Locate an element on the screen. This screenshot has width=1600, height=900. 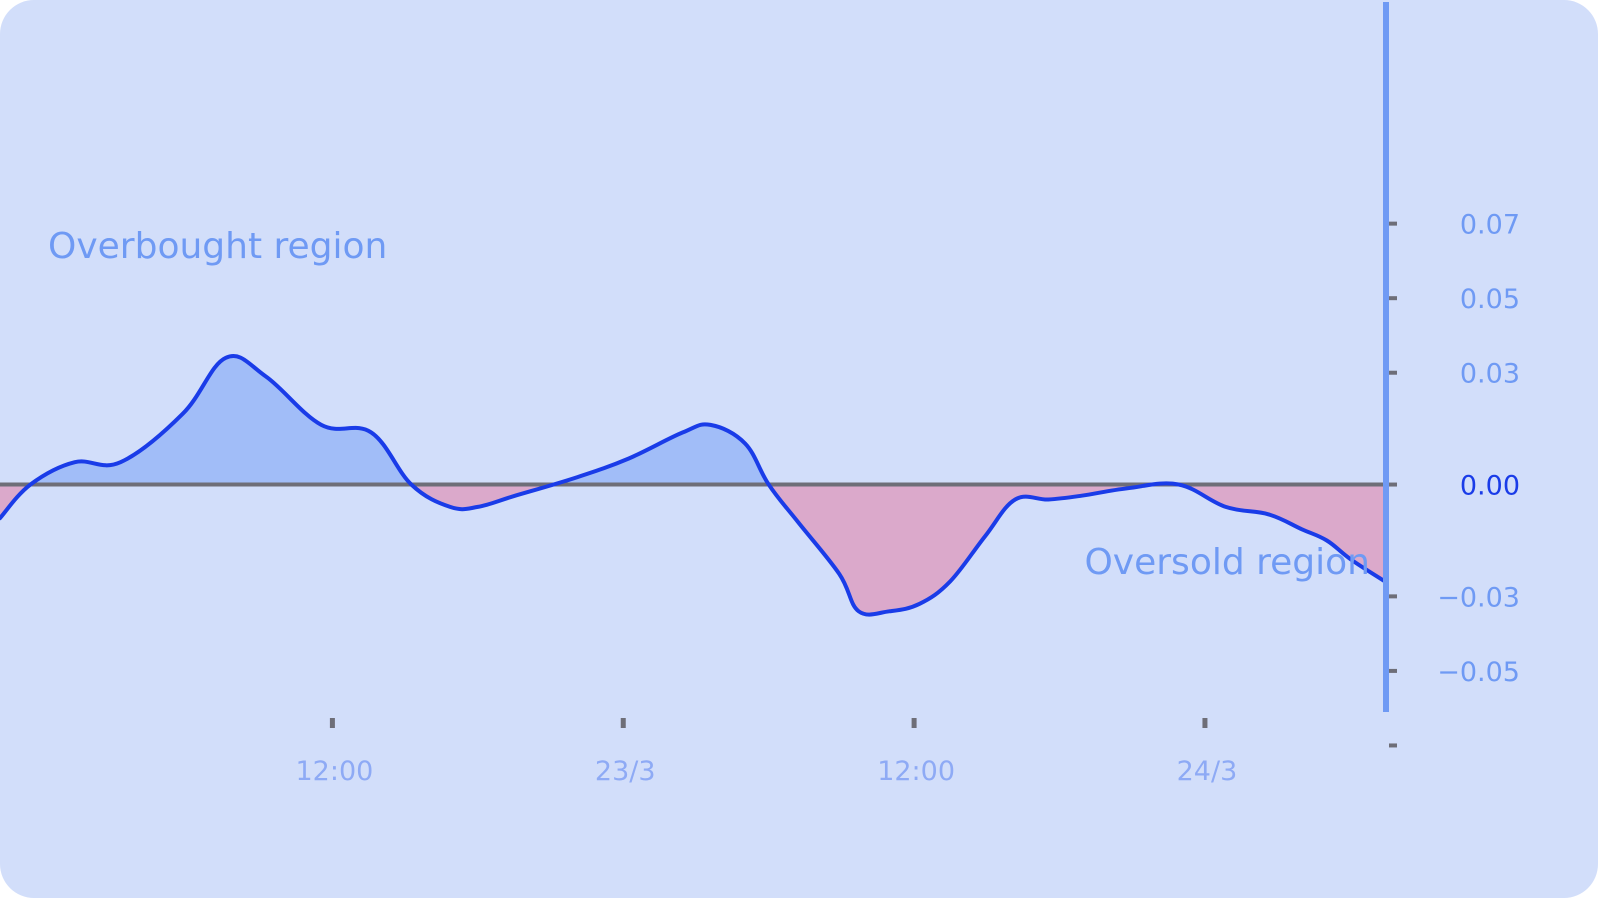
y-tick-label: 0.00 is located at coordinates (1490, 486).